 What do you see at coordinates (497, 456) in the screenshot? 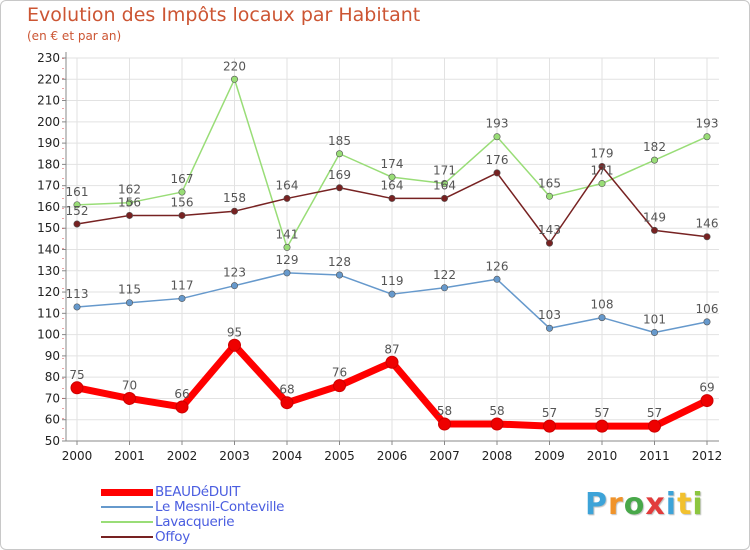
I see `x-tick-label: 2008` at bounding box center [497, 456].